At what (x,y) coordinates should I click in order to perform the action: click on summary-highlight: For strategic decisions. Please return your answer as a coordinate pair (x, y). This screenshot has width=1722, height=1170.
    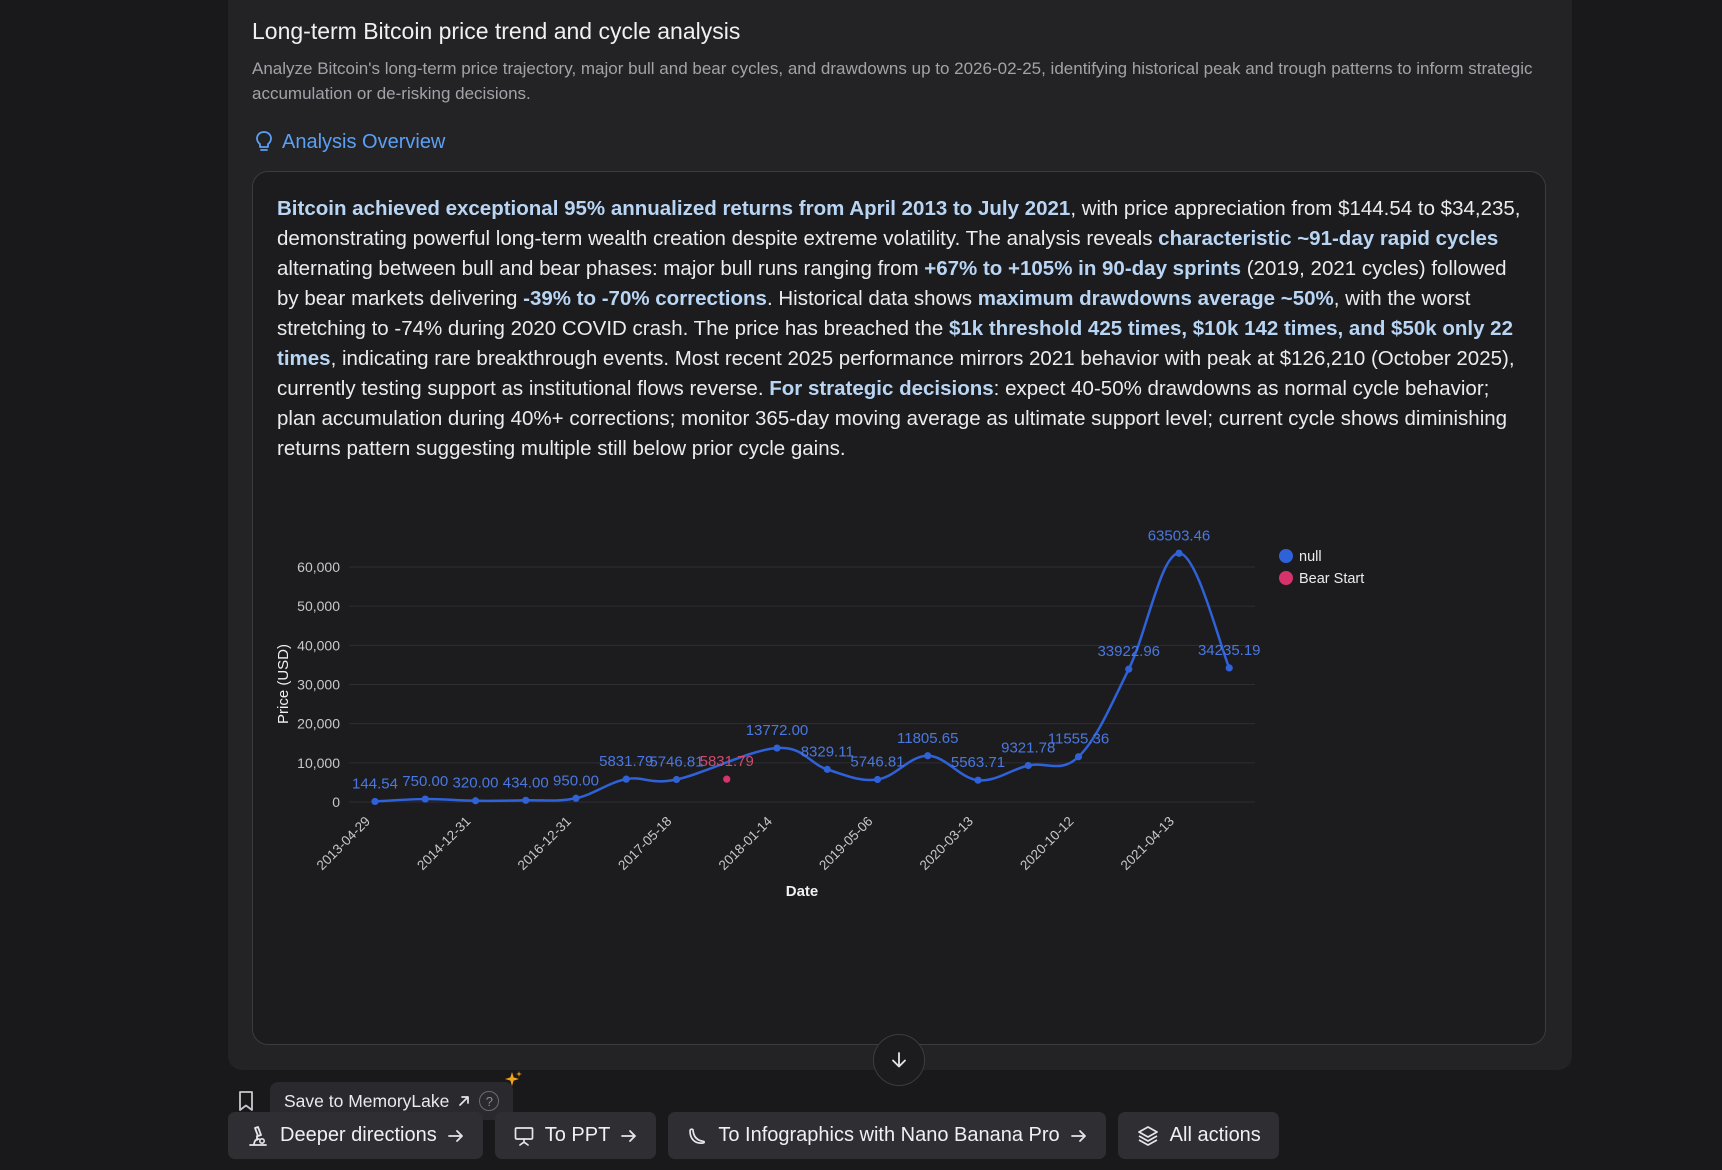
    Looking at the image, I should click on (881, 388).